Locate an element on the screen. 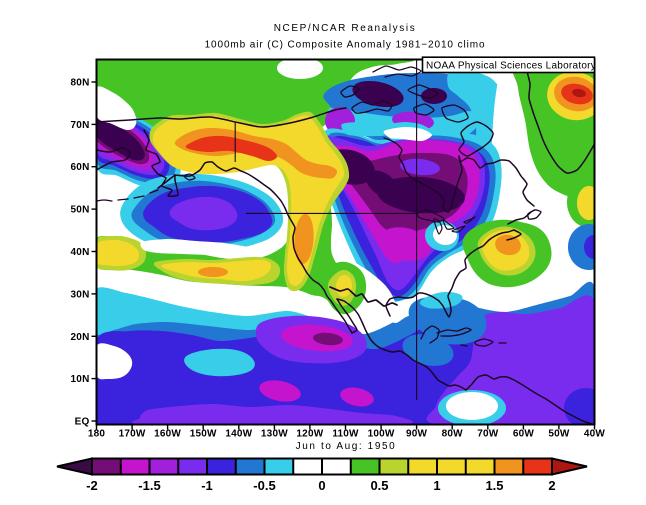  svg-text: EQ is located at coordinates (82, 422).